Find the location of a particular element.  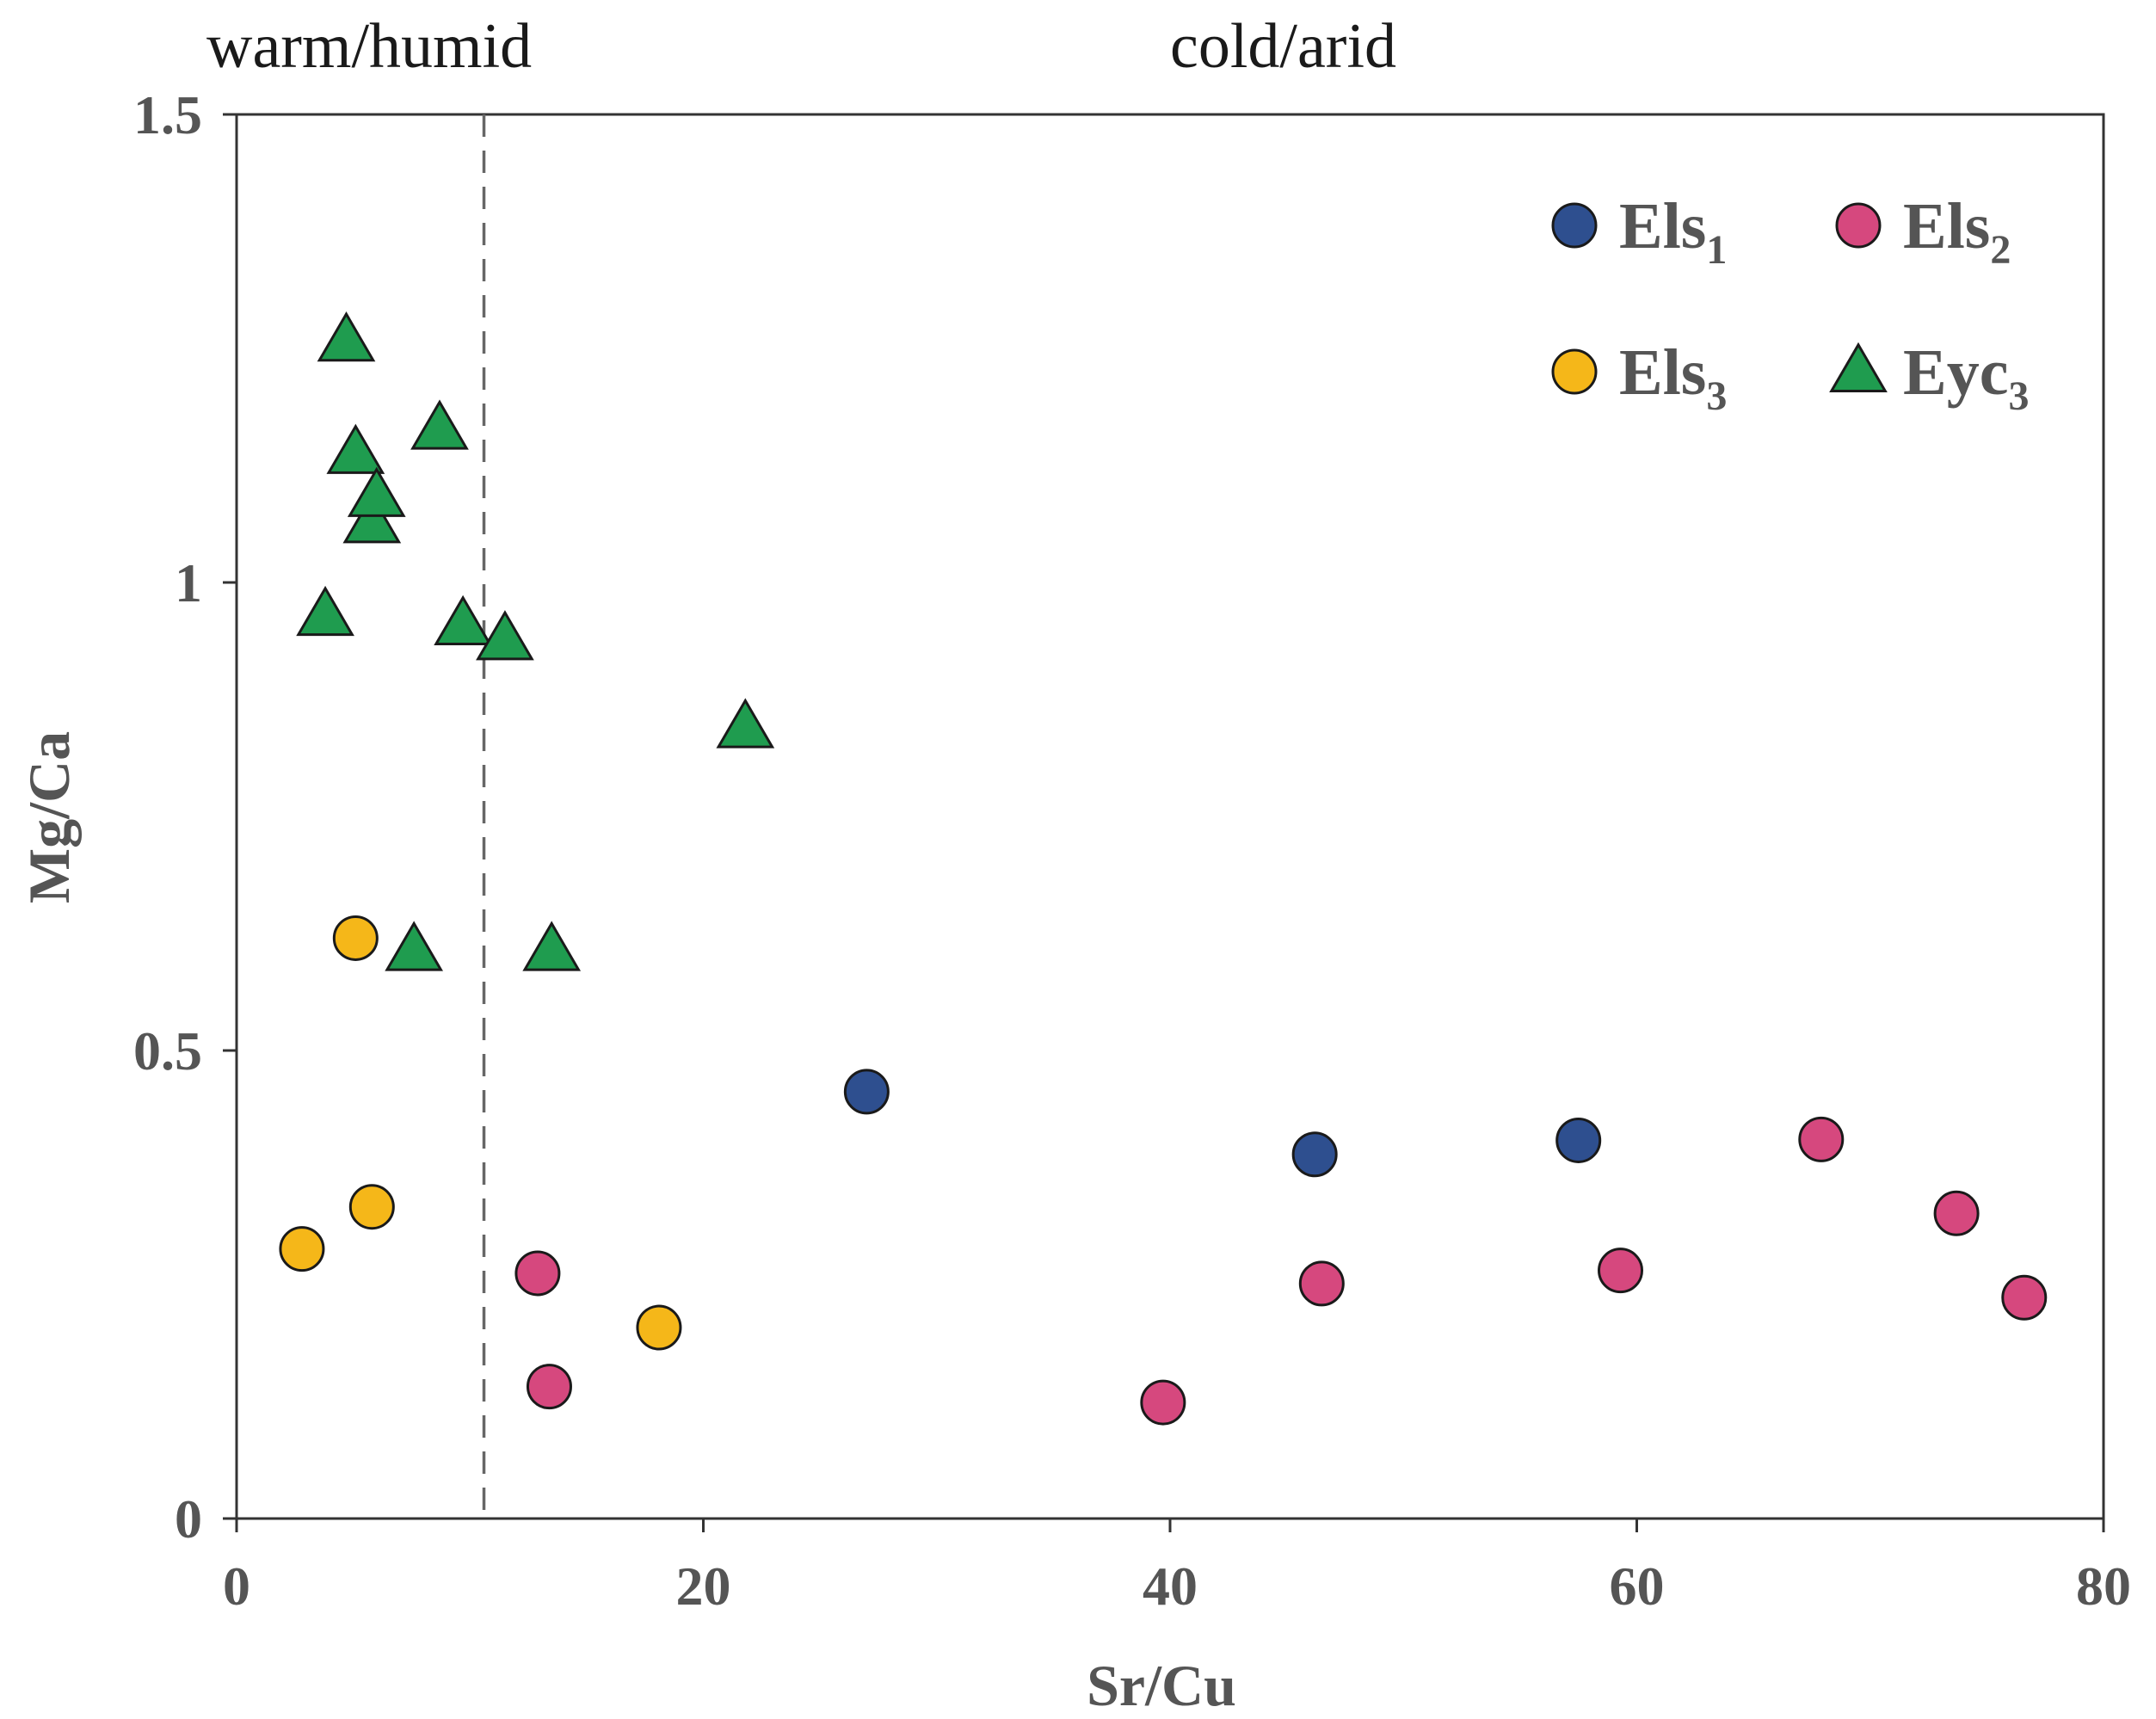

x-tick-label: 0 is located at coordinates (237, 1586).